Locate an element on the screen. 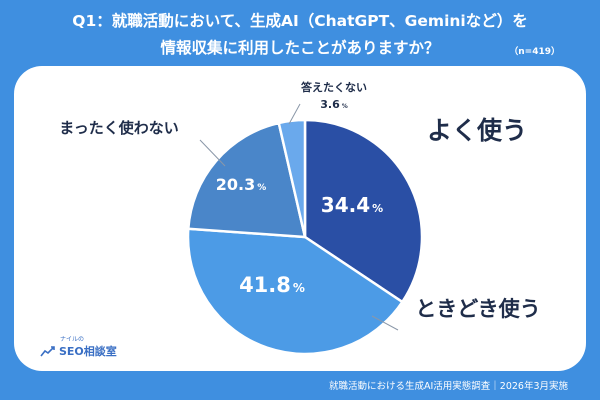  value-unit-no-answer: % is located at coordinates (345, 106).